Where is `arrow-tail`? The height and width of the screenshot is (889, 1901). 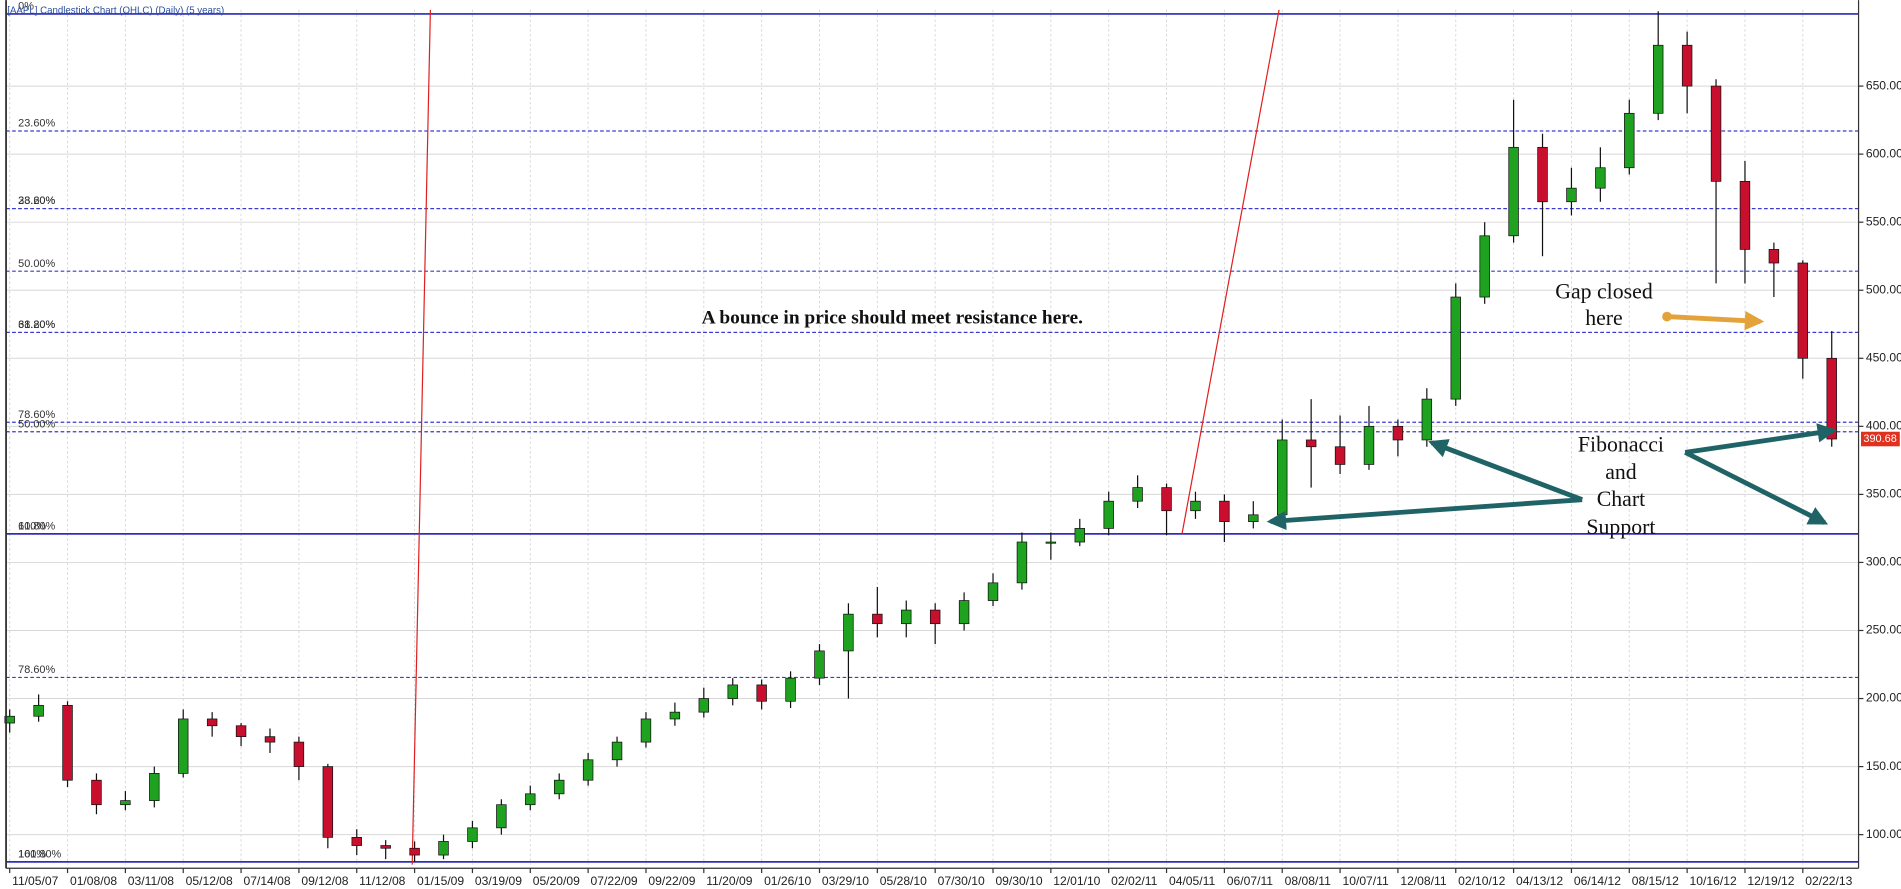
arrow-tail is located at coordinates (1667, 316).